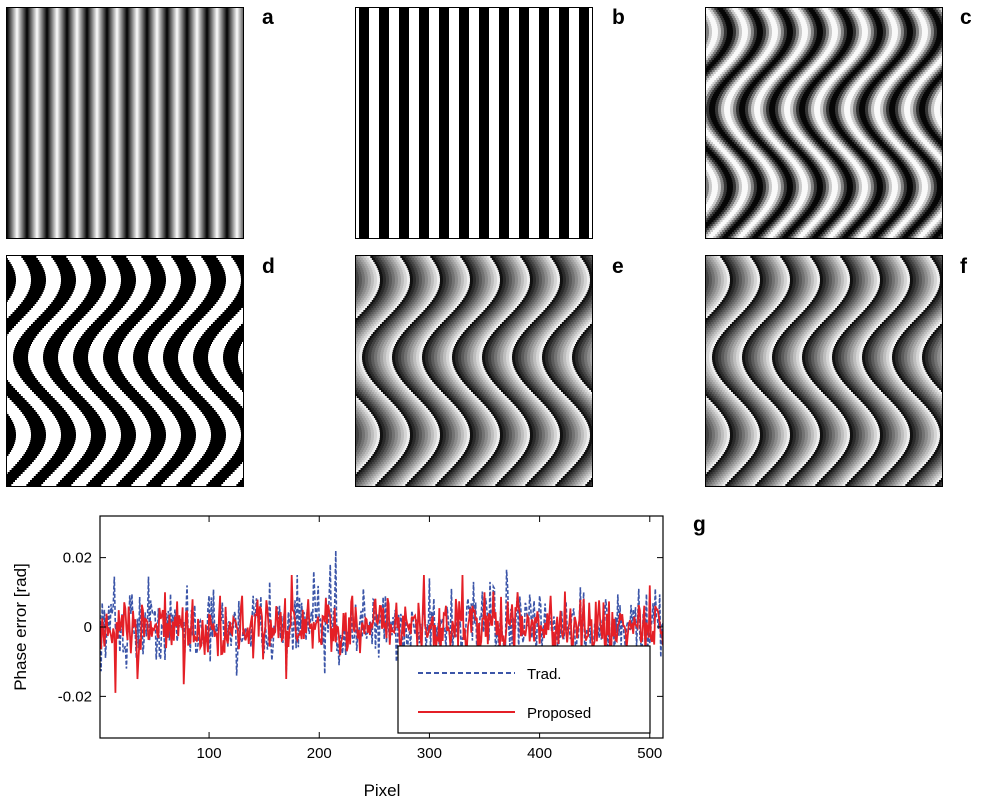 This screenshot has width=981, height=799. I want to click on y-tick-label: -0.02, so click(75, 696).